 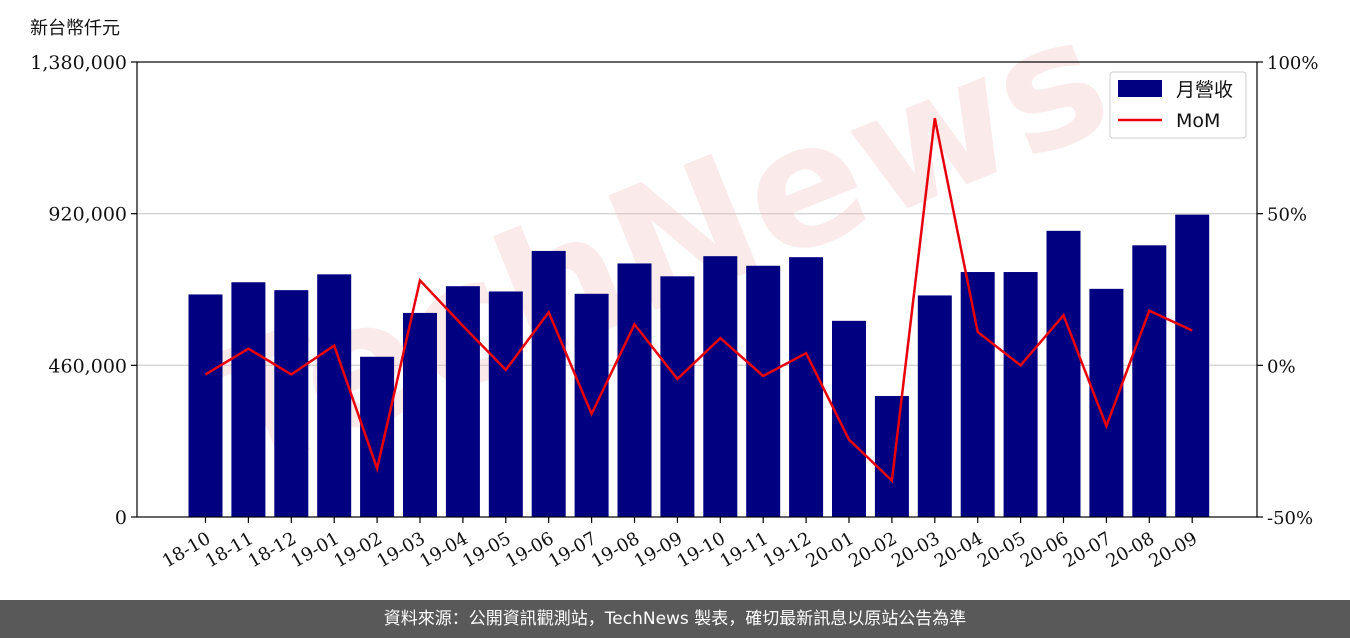 What do you see at coordinates (1292, 63) in the screenshot?
I see `right-tick-label: 100%` at bounding box center [1292, 63].